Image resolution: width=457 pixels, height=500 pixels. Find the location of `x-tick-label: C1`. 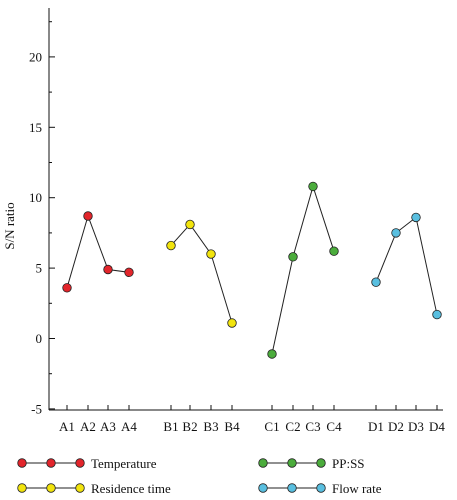

x-tick-label: C1 is located at coordinates (271, 426).